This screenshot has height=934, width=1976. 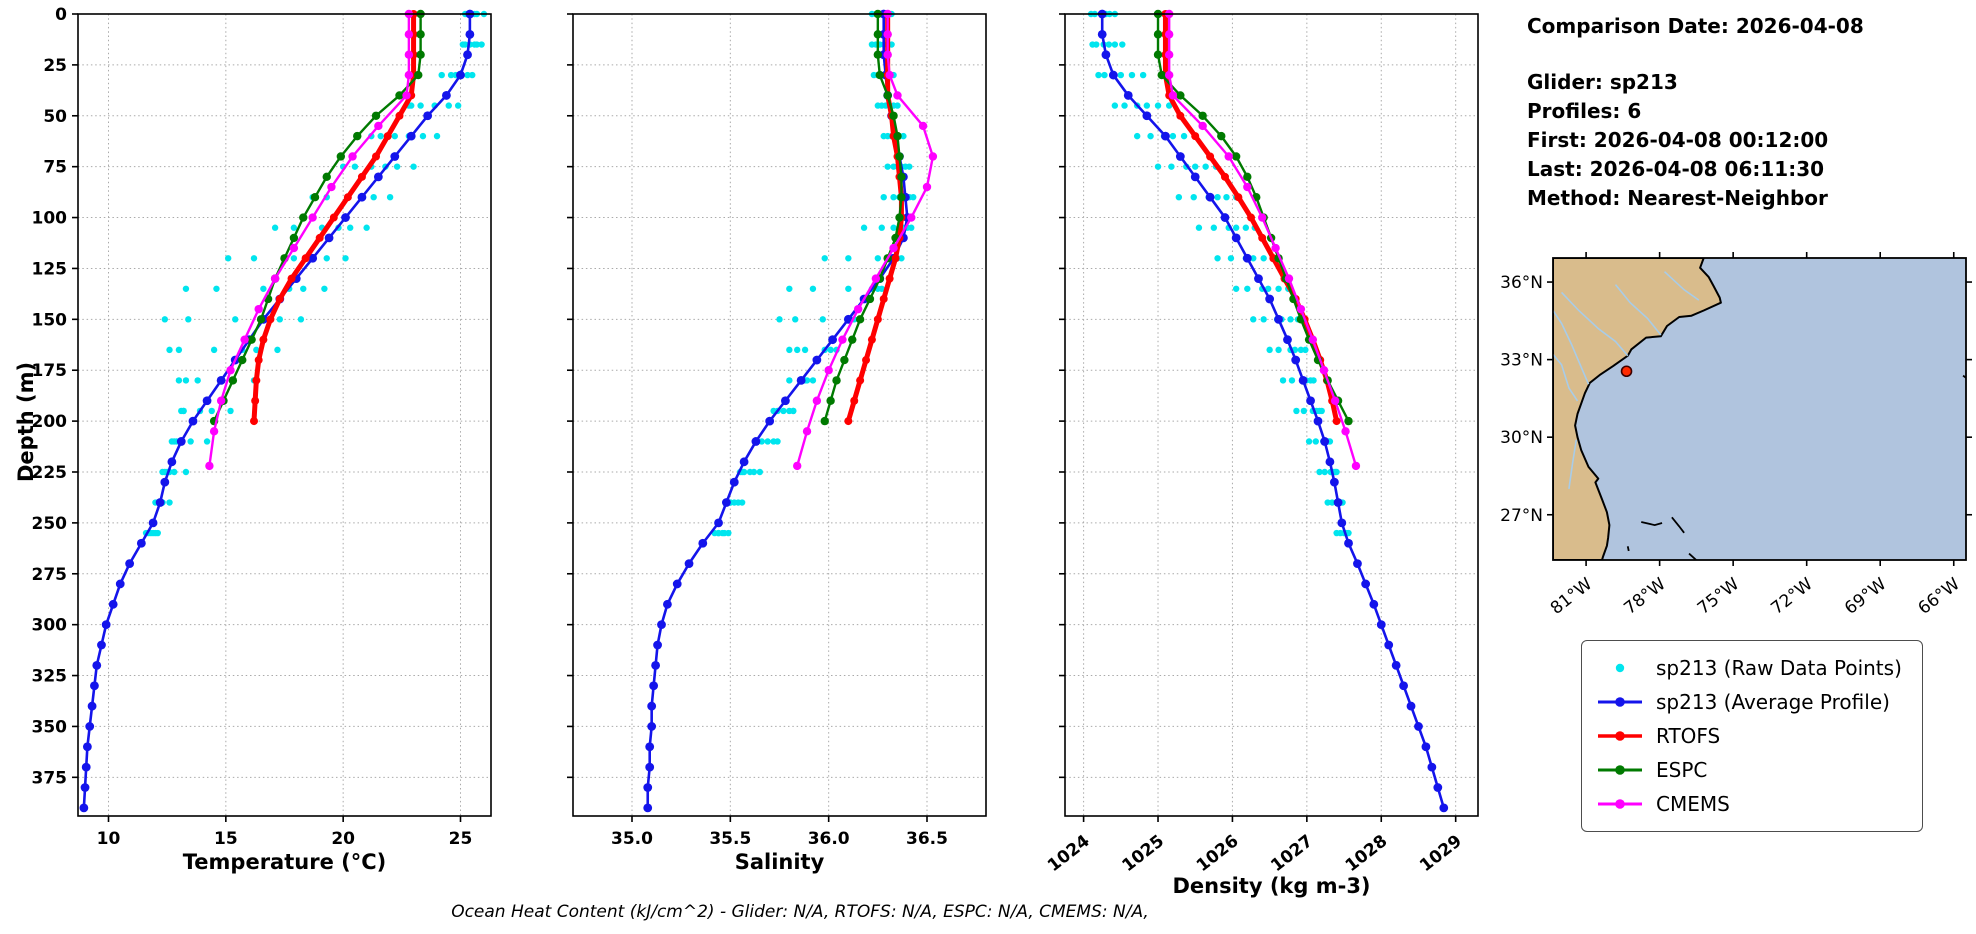 What do you see at coordinates (50, 371) in the screenshot?
I see `y-tick-label: 175` at bounding box center [50, 371].